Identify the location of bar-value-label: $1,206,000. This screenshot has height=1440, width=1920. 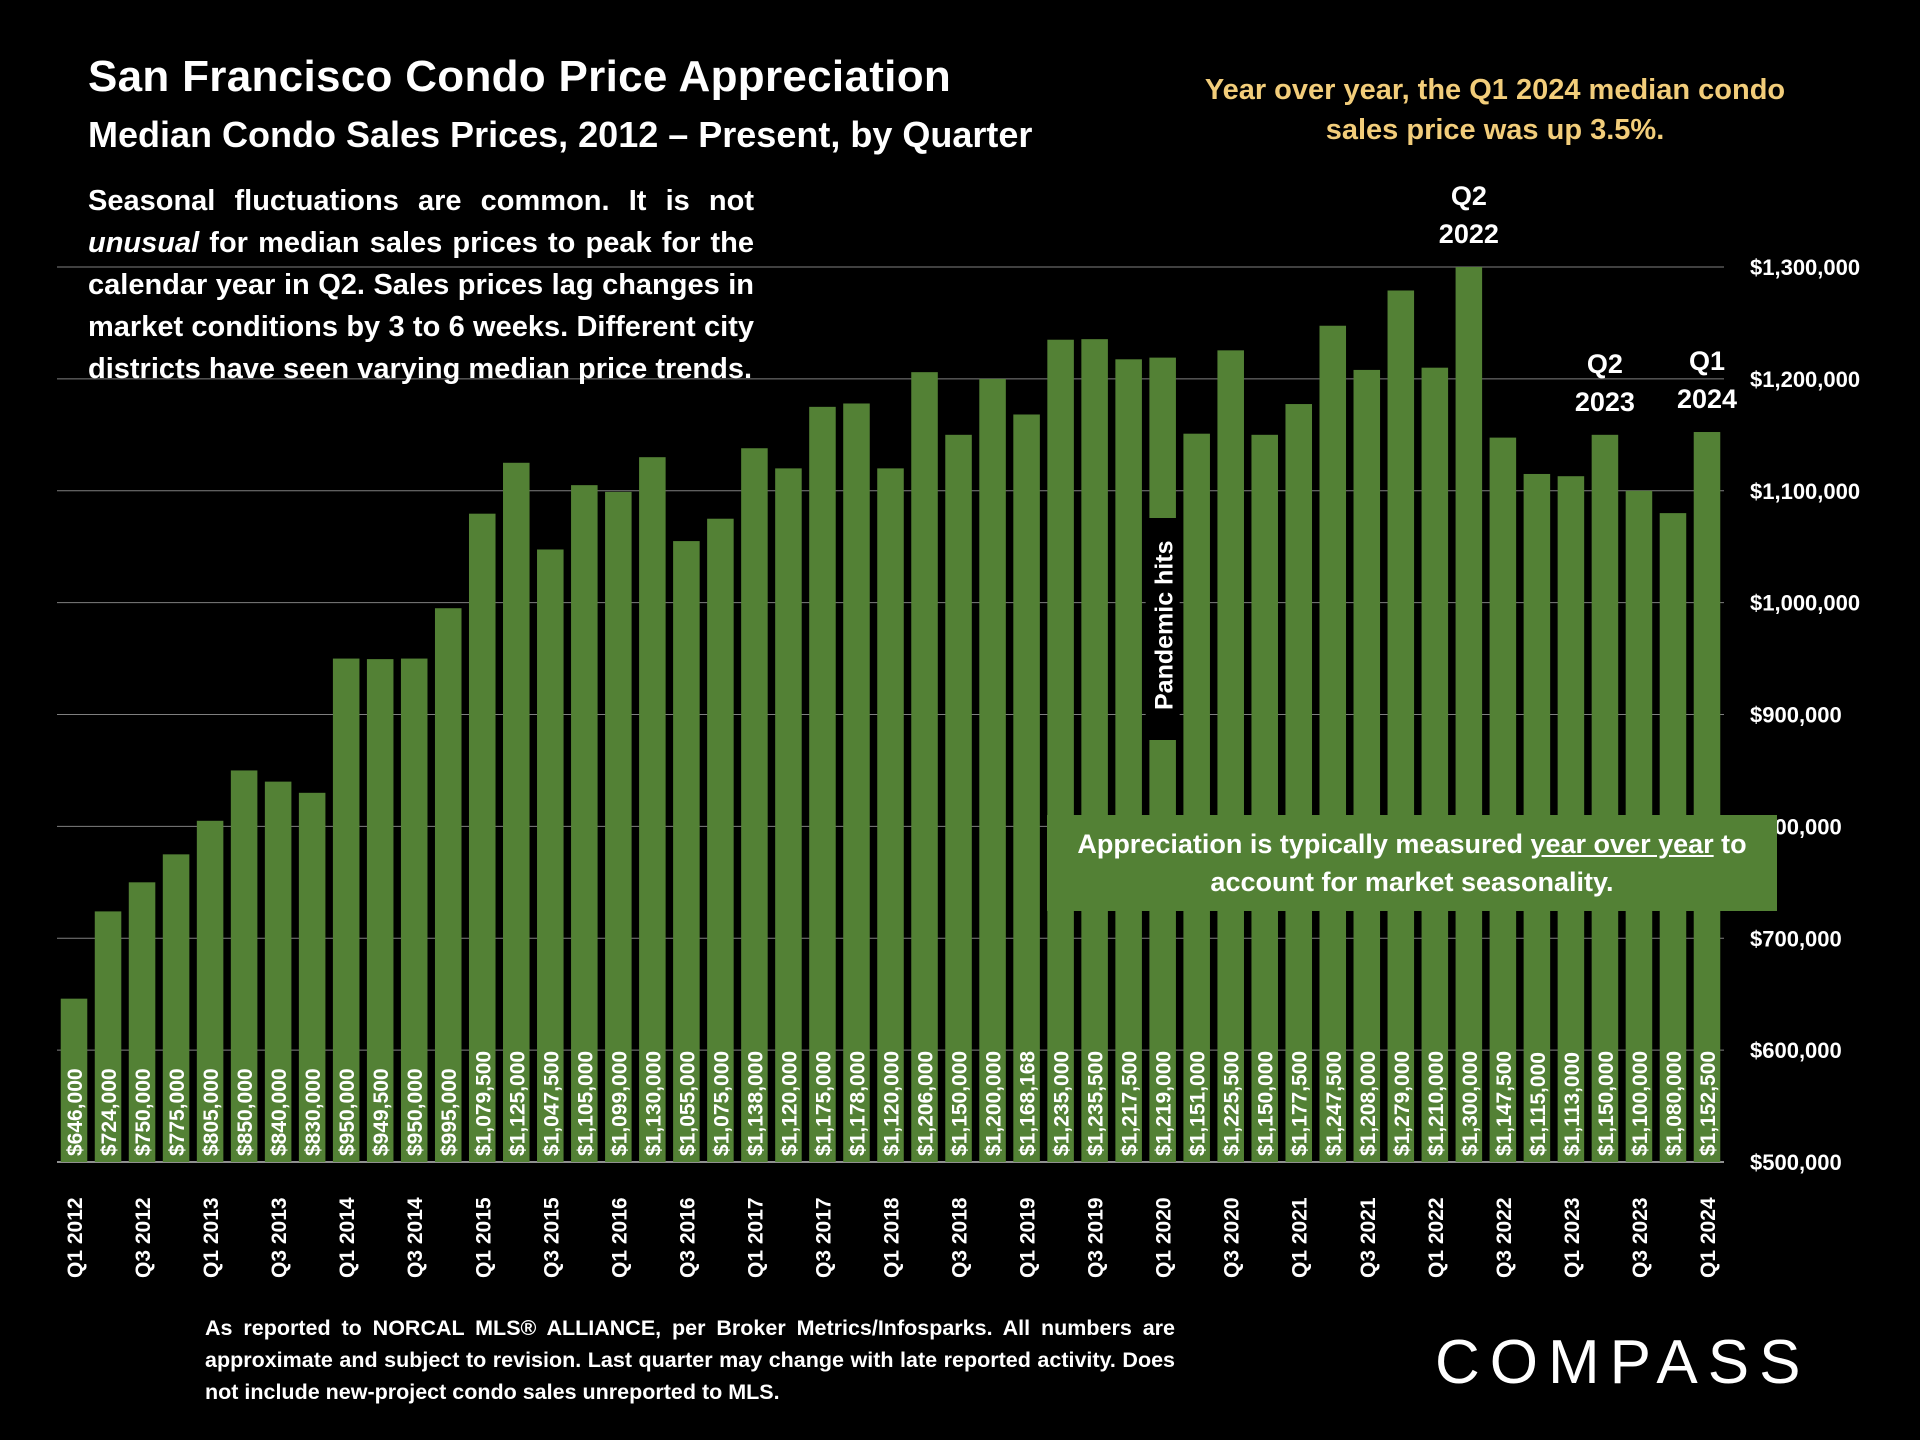
(926, 1103).